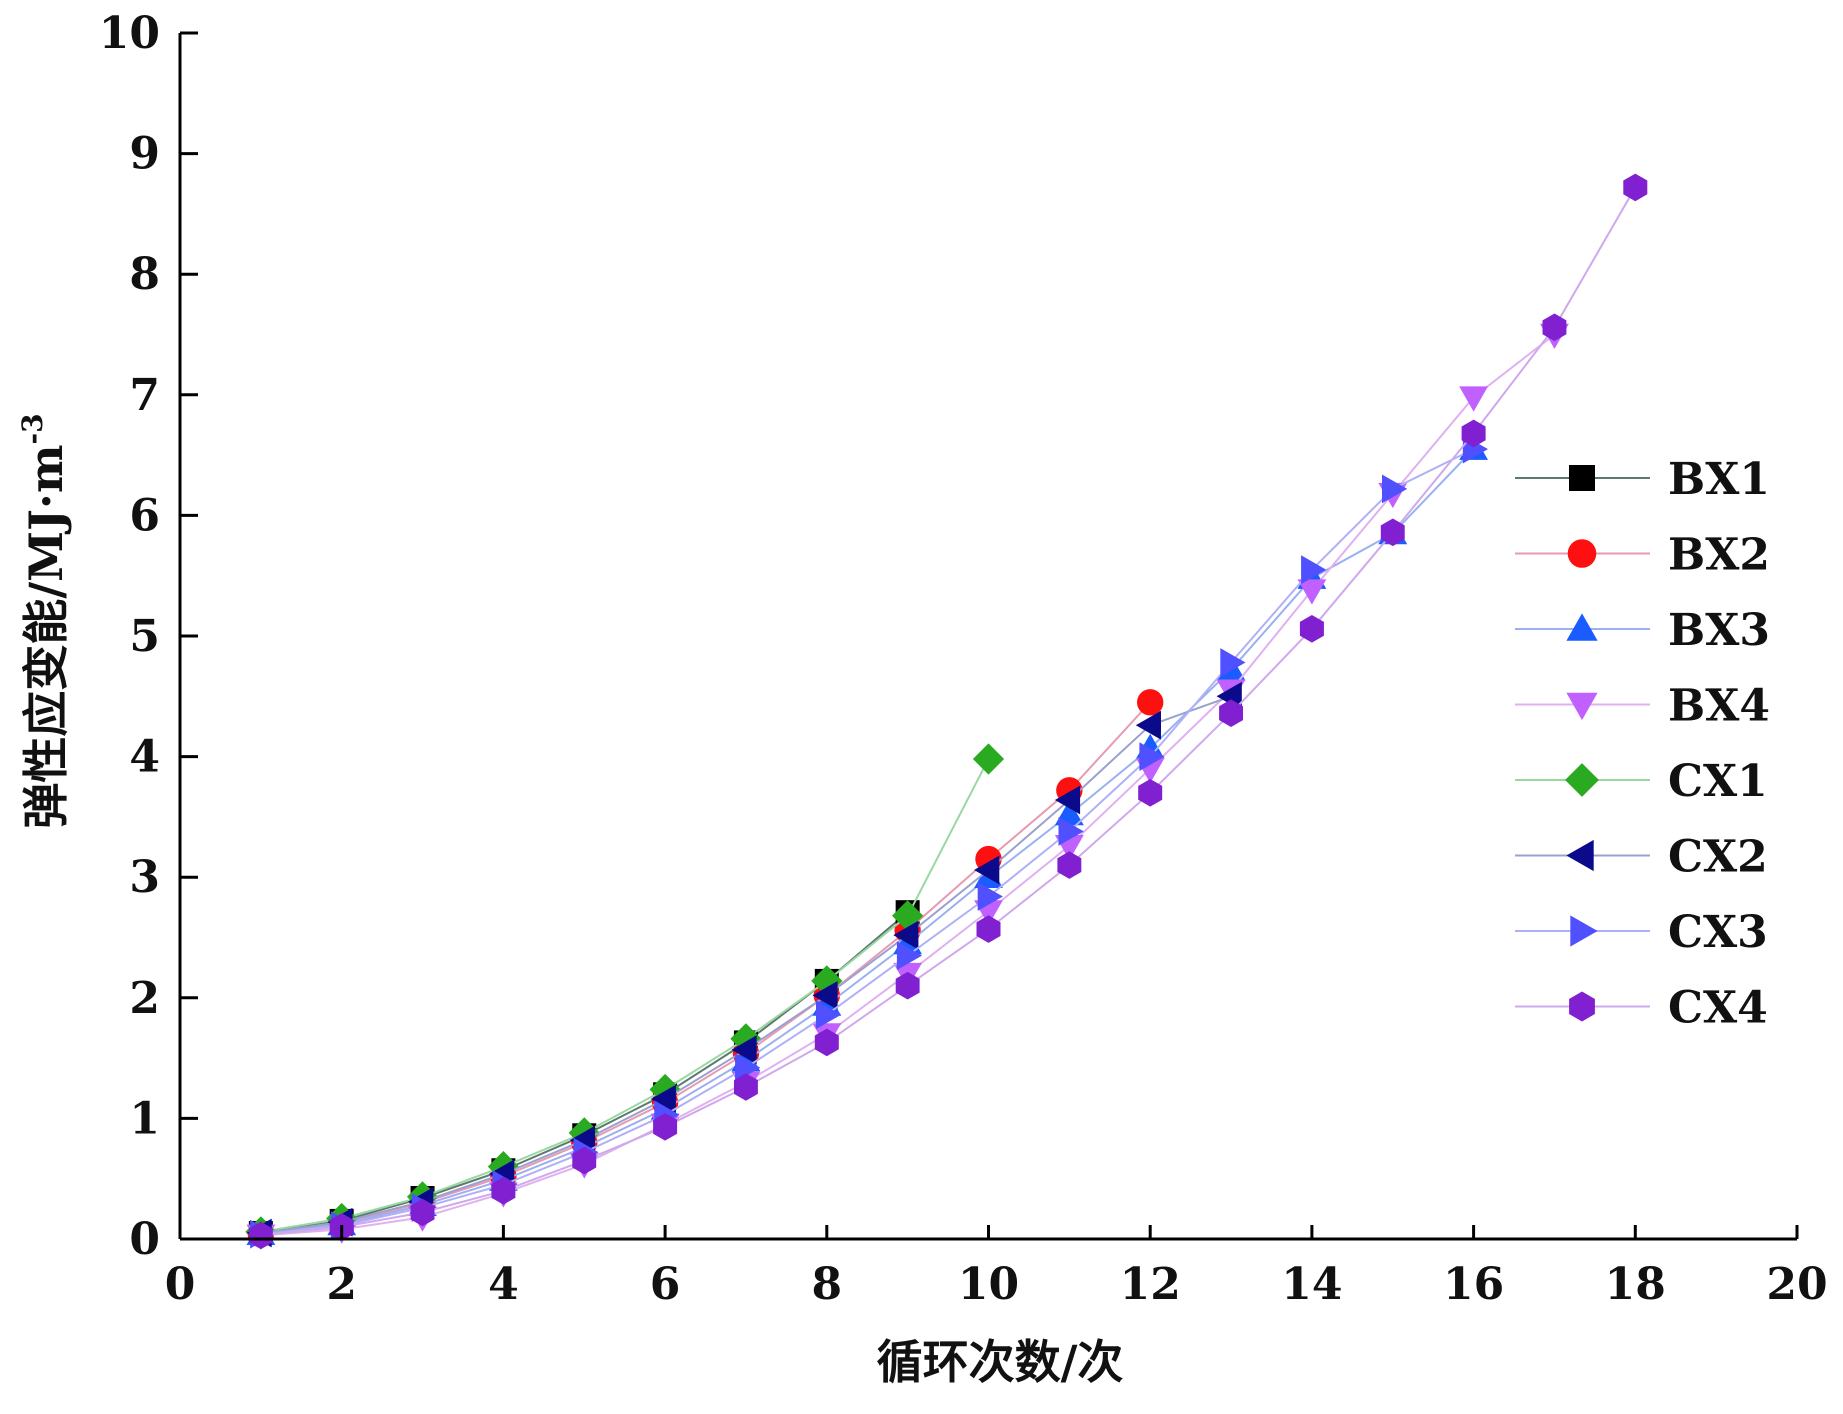 This screenshot has height=1414, width=1843. Describe the element at coordinates (1719, 555) in the screenshot. I see `legend-label-bx2: BX2` at that location.